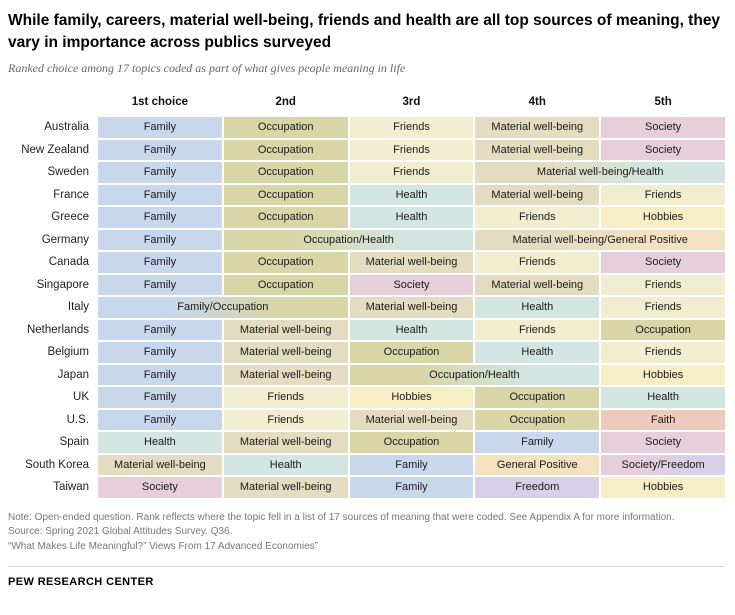  Describe the element at coordinates (52, 194) in the screenshot. I see `row-label-country: France` at that location.